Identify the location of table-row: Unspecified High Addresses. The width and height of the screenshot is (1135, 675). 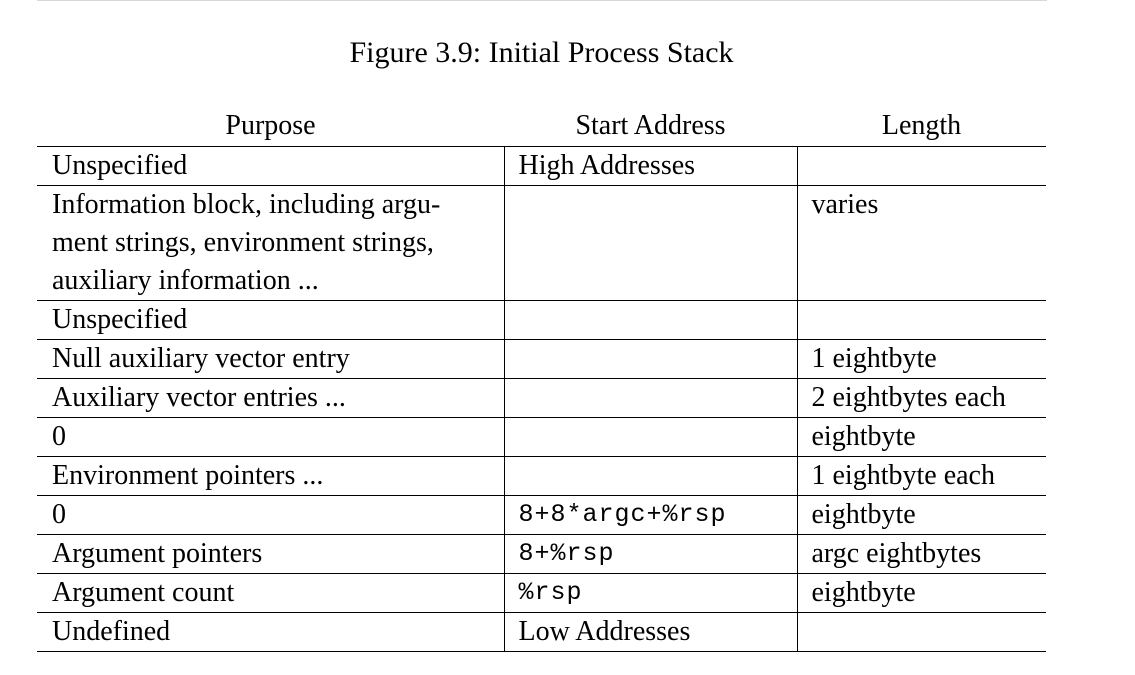
(541, 166).